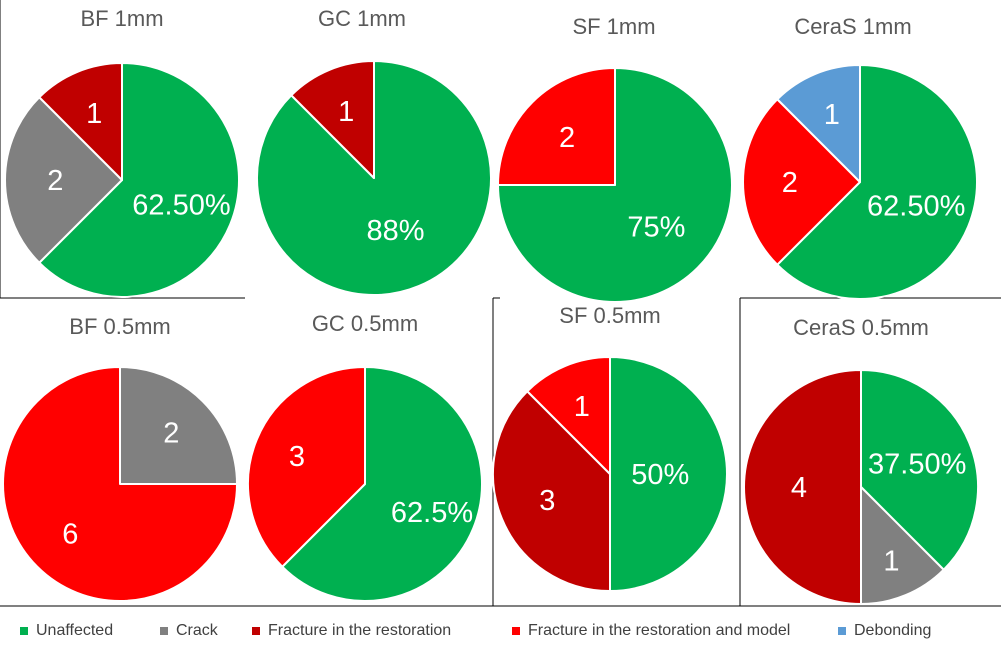  I want to click on legend-item-unaffected: Unaffected, so click(66, 631).